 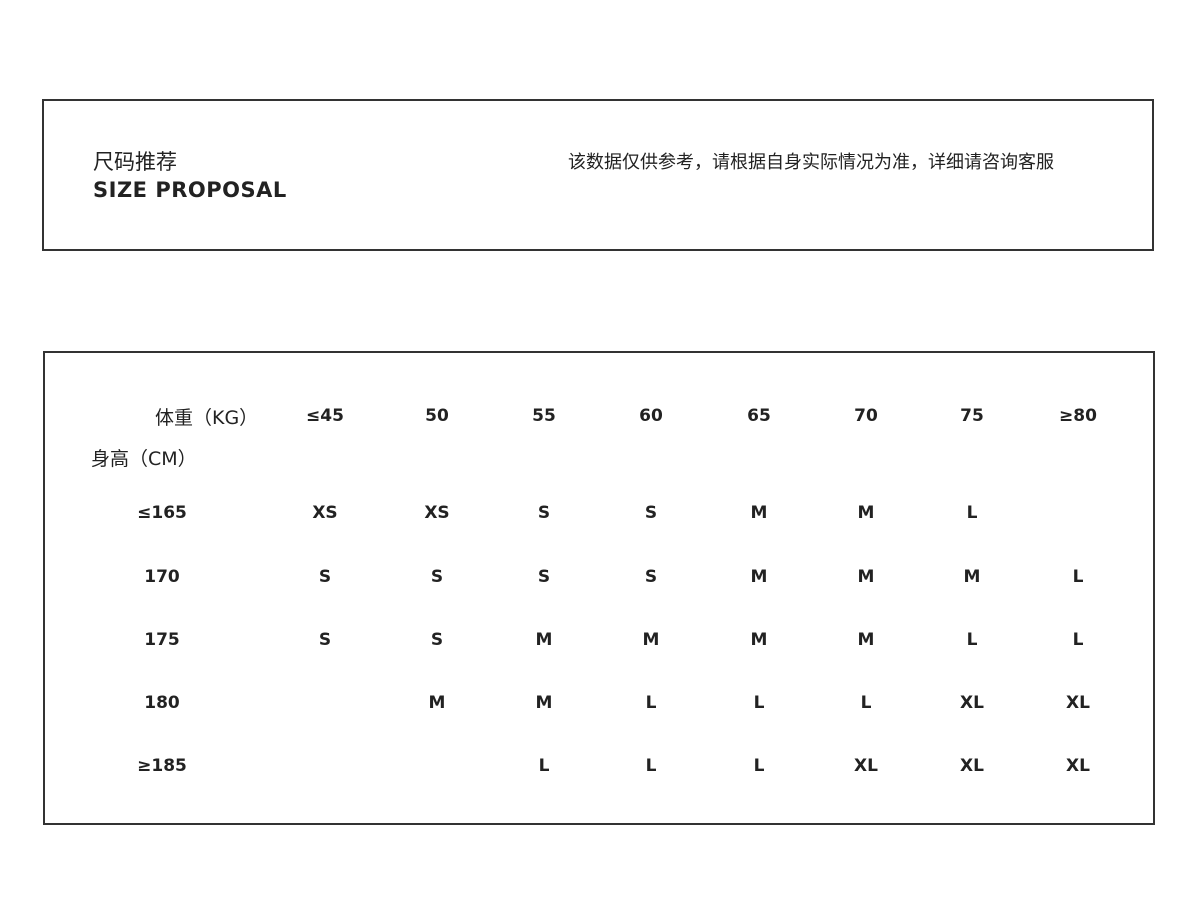 What do you see at coordinates (759, 416) in the screenshot?
I see `weight-header: 65` at bounding box center [759, 416].